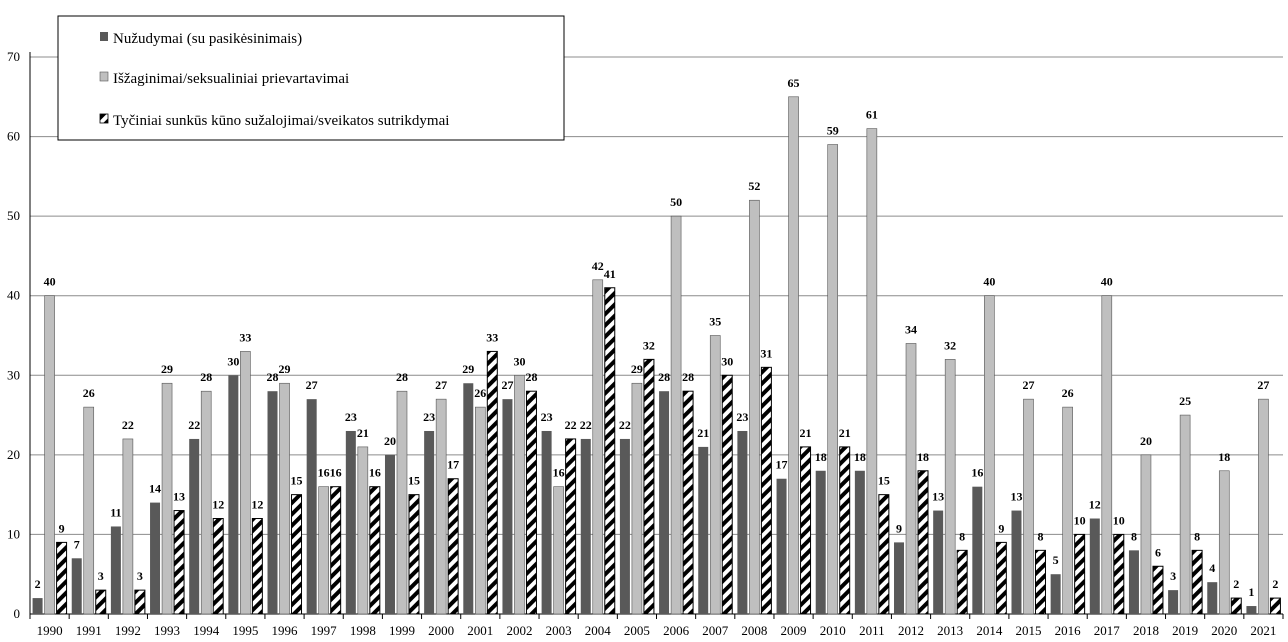 This screenshot has width=1288, height=642. I want to click on data-label: 21, so click(806, 433).